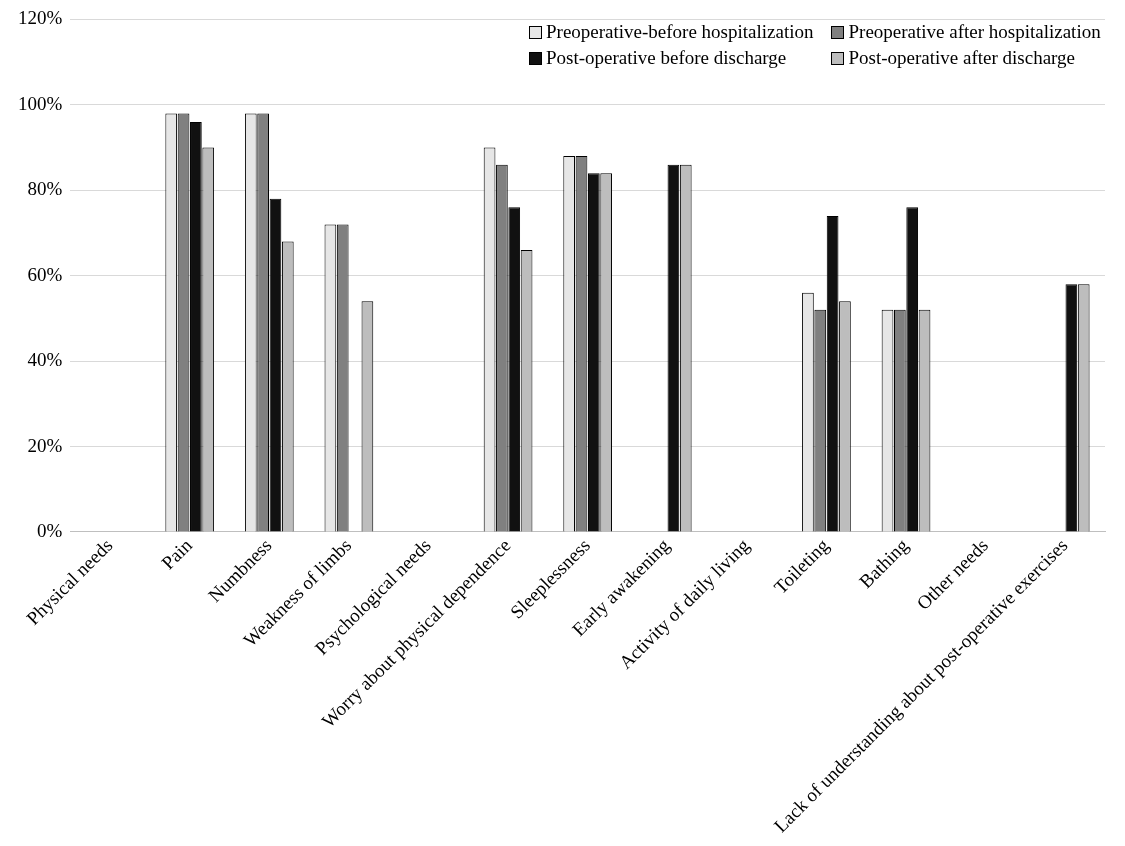 The width and height of the screenshot is (1125, 846). Describe the element at coordinates (40, 103) in the screenshot. I see `y-tick-label: 100%` at that location.